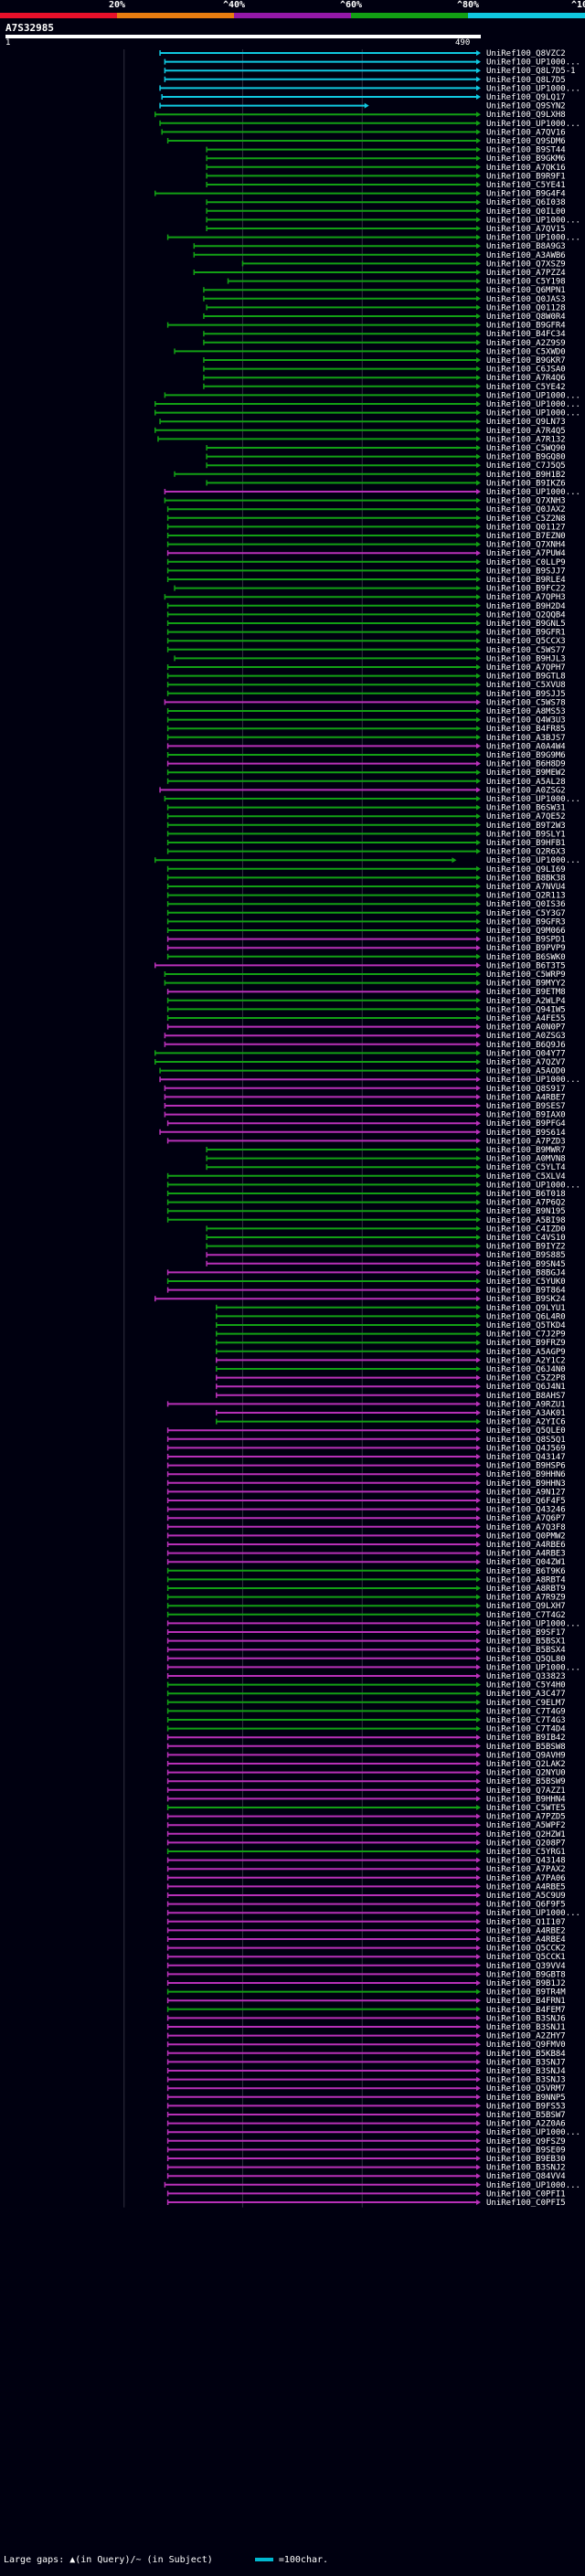 The image size is (585, 2576). Describe the element at coordinates (526, 984) in the screenshot. I see `hit-label: UniRef100_B9MYY2` at that location.